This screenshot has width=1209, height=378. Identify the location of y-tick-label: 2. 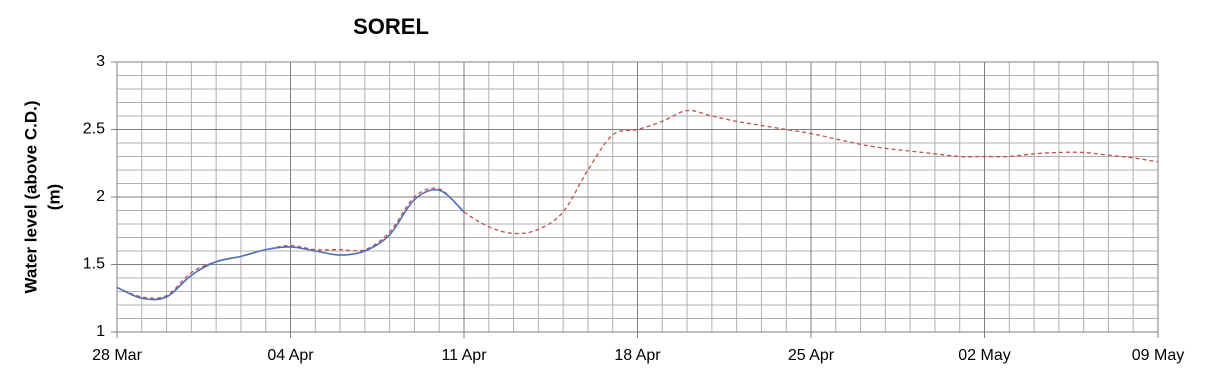
(100, 196).